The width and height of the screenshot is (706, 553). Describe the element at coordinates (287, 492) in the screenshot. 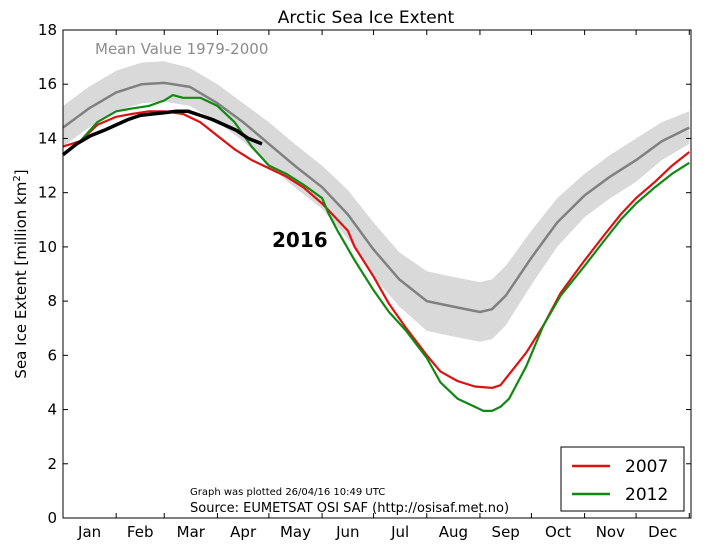

I see `plotted-timestamp: Graph was plotted 26/04/16 10:49 UTC` at that location.